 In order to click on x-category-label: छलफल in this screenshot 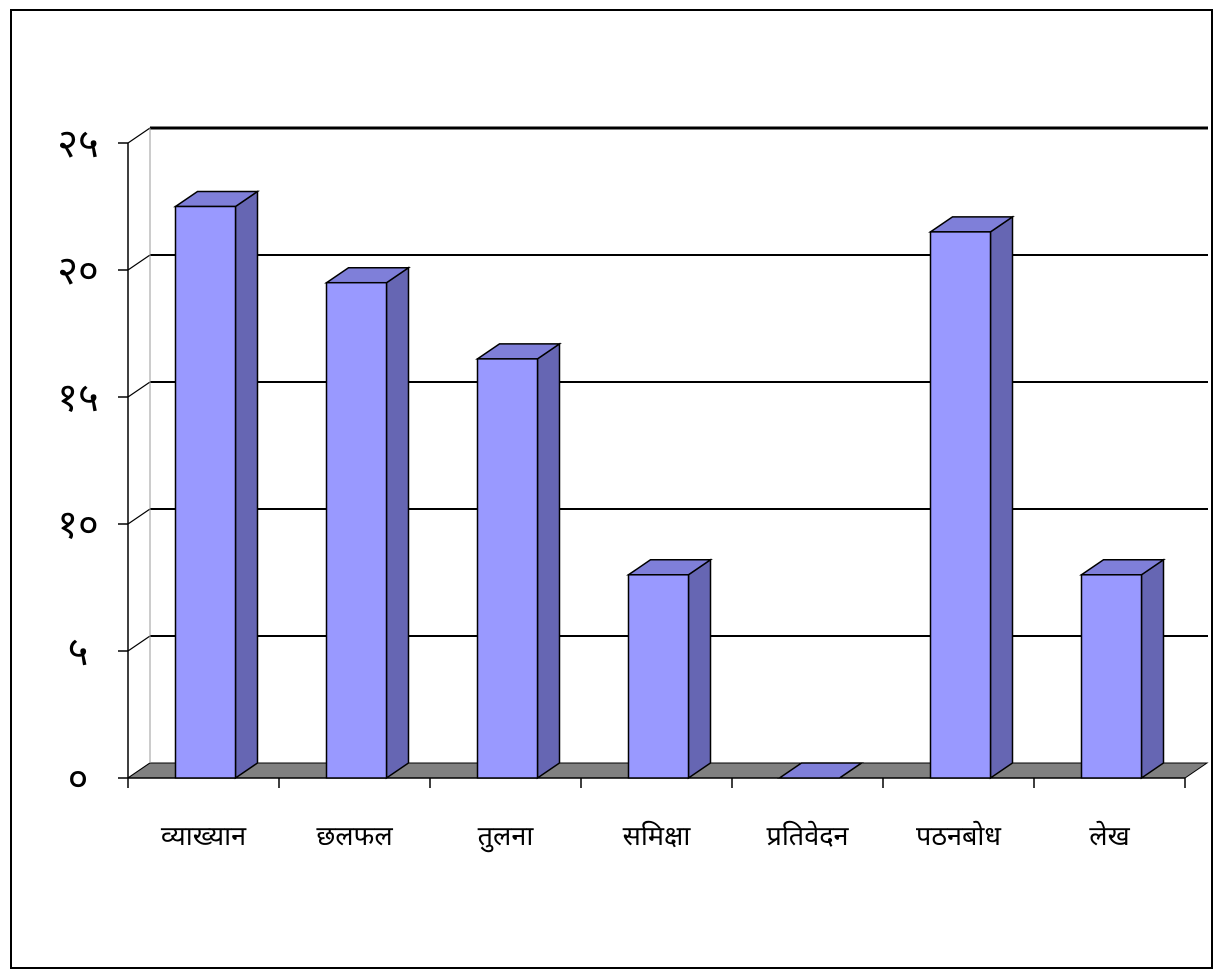, I will do `click(354, 836)`.